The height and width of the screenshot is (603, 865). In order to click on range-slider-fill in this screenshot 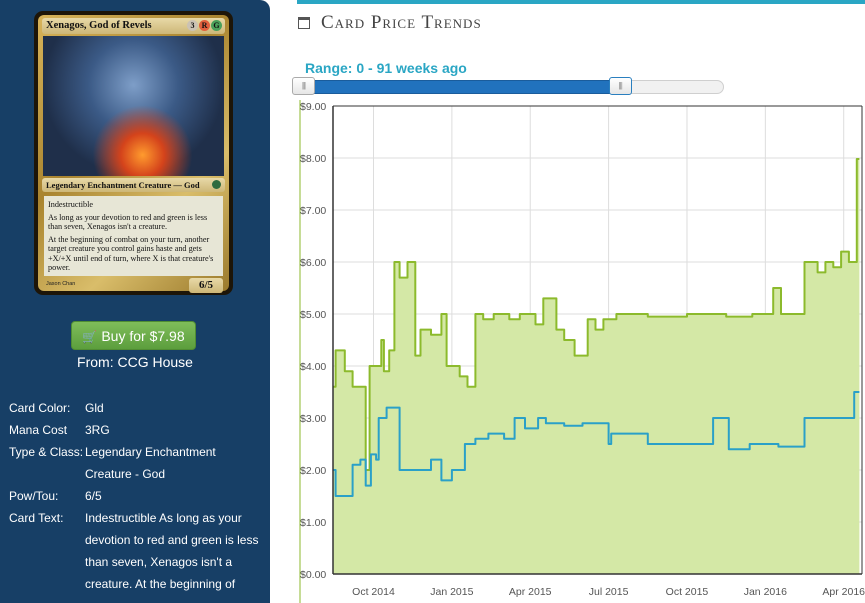, I will do `click(462, 87)`.